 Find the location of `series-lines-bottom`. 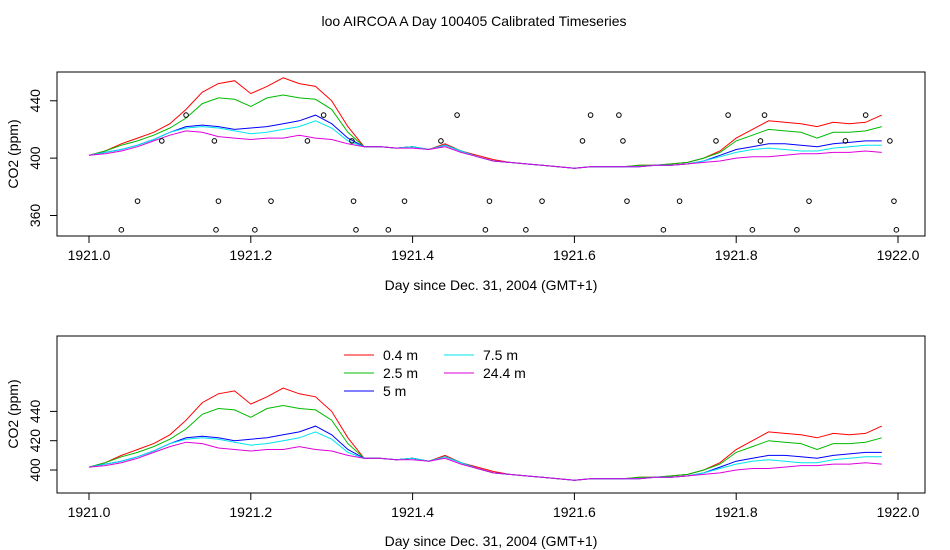

series-lines-bottom is located at coordinates (485, 434).